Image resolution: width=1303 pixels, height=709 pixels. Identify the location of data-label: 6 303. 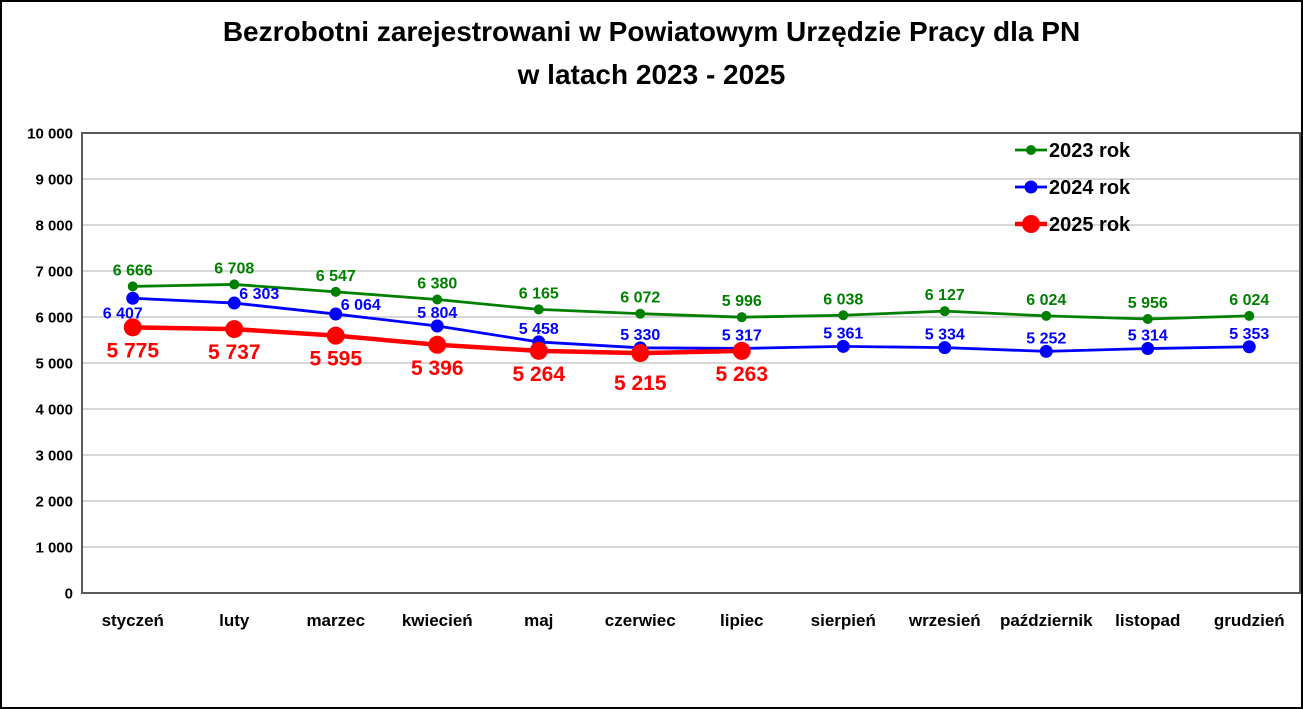
(259, 294).